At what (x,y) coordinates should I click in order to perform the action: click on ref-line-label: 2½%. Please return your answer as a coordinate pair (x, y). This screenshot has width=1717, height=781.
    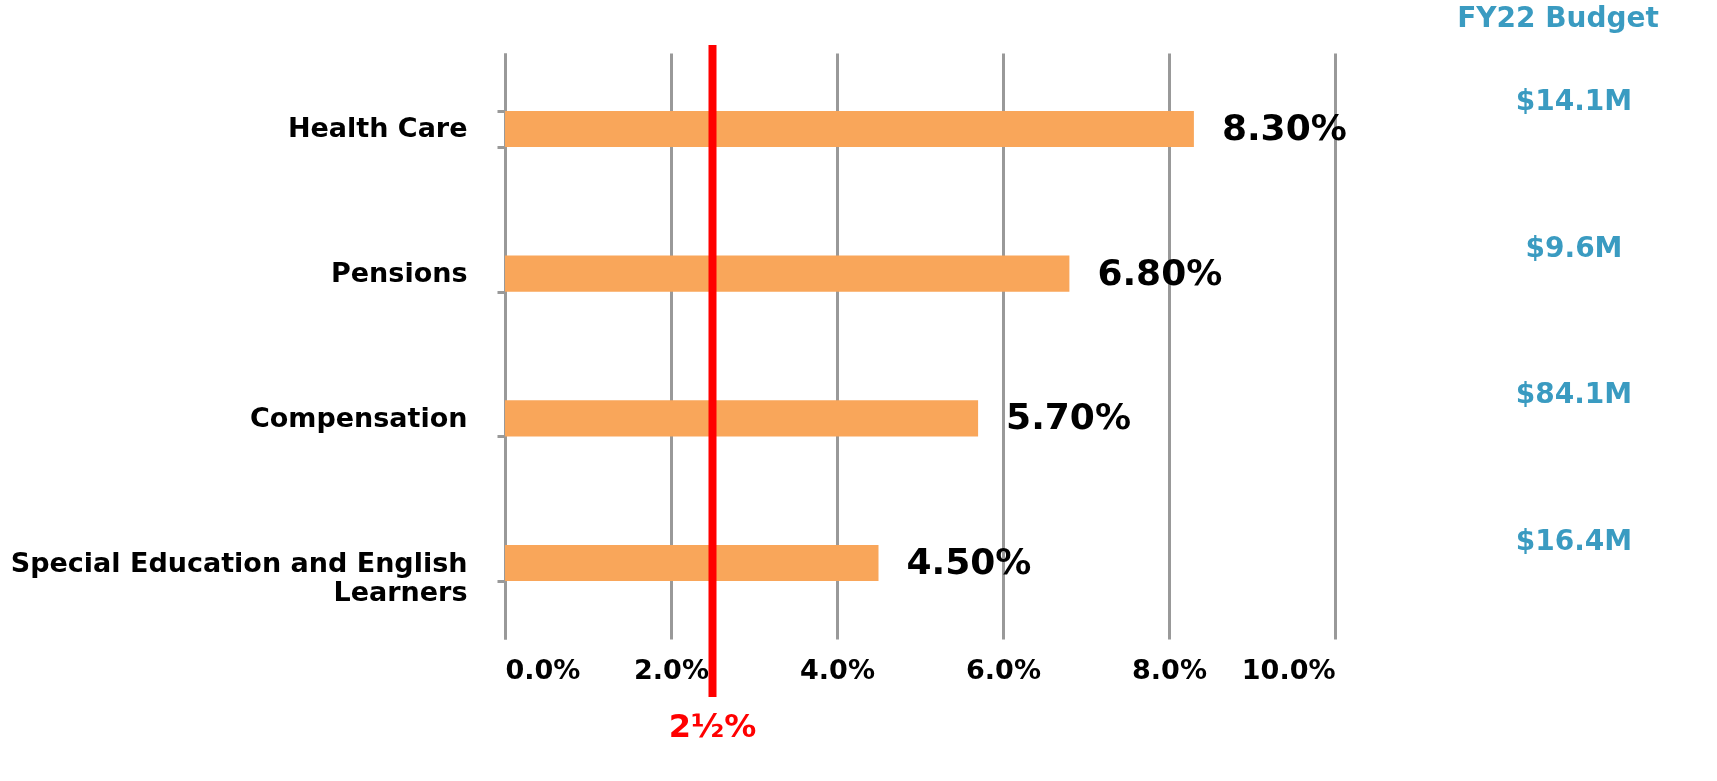
    Looking at the image, I should click on (712, 726).